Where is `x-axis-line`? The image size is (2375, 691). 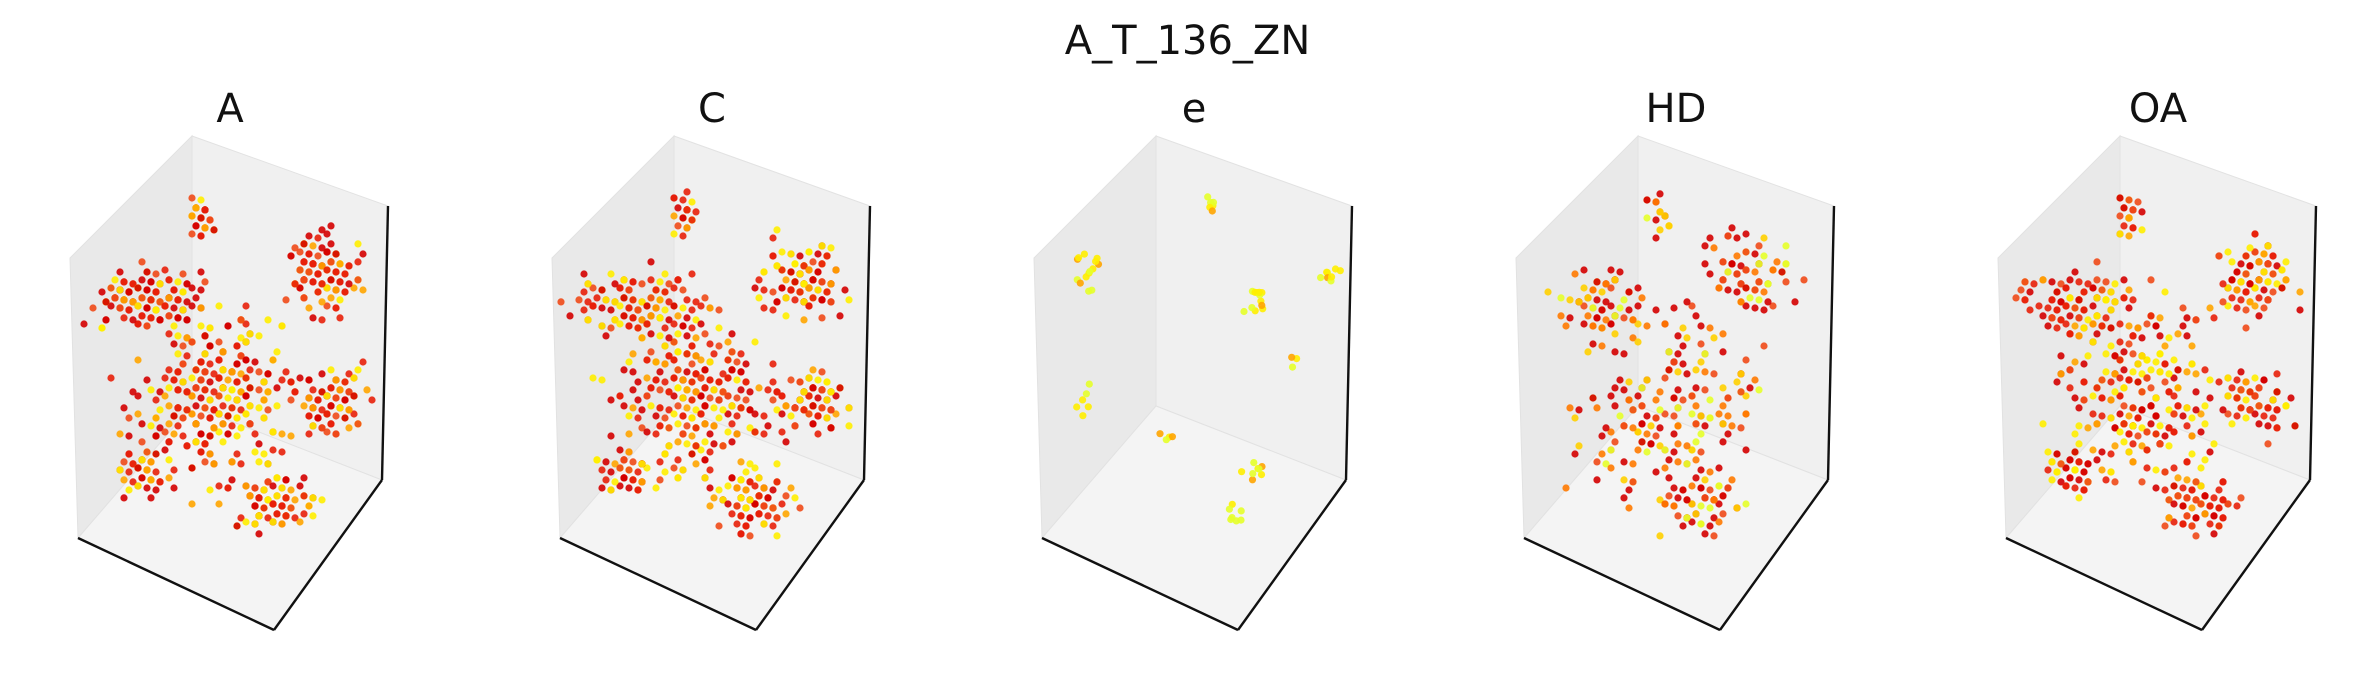 x-axis-line is located at coordinates (1140, 584).